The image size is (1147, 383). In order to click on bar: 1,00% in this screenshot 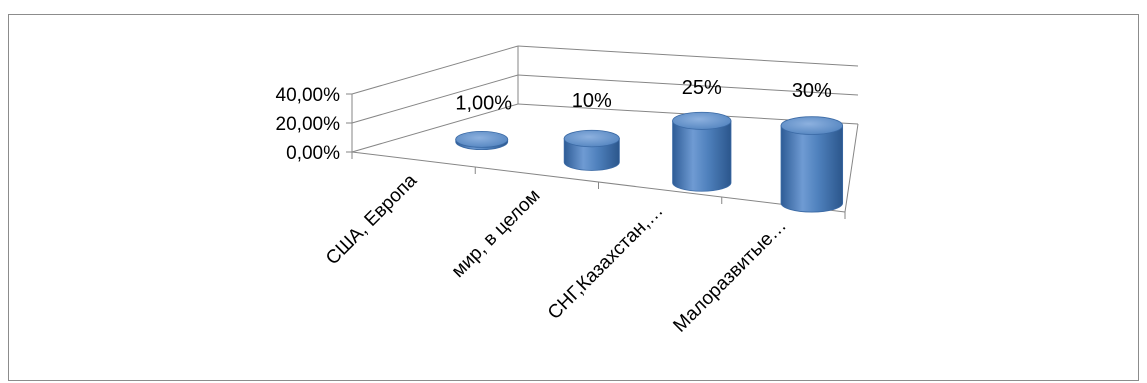, I will do `click(483, 121)`.